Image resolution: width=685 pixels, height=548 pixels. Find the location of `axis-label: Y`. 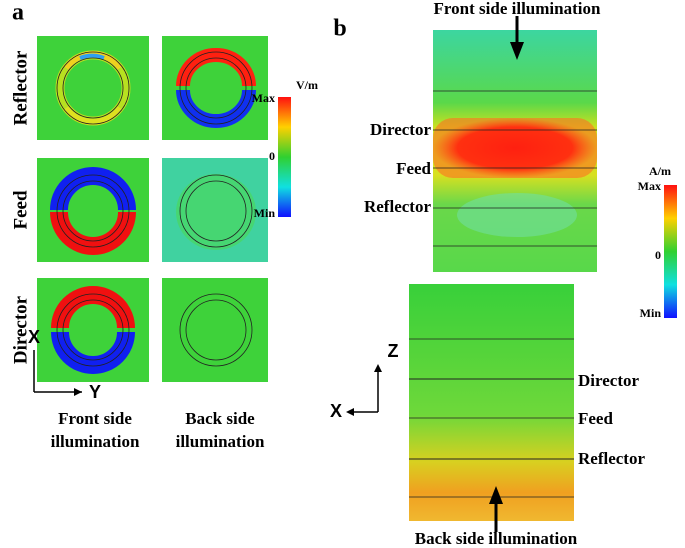

axis-label: Y is located at coordinates (95, 392).